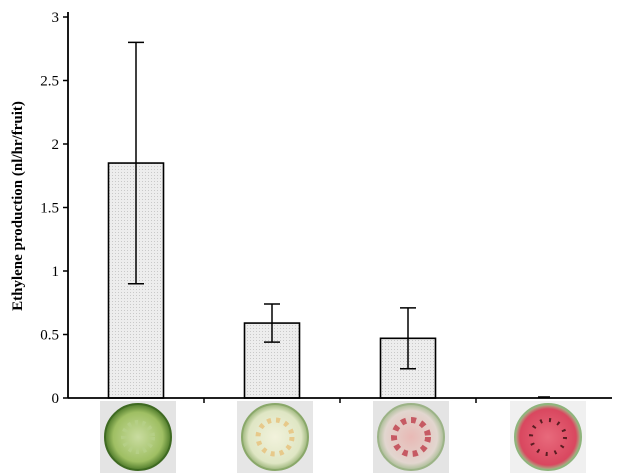 The height and width of the screenshot is (476, 619). Describe the element at coordinates (340, 400) in the screenshot. I see `x-axis-ticks` at that location.